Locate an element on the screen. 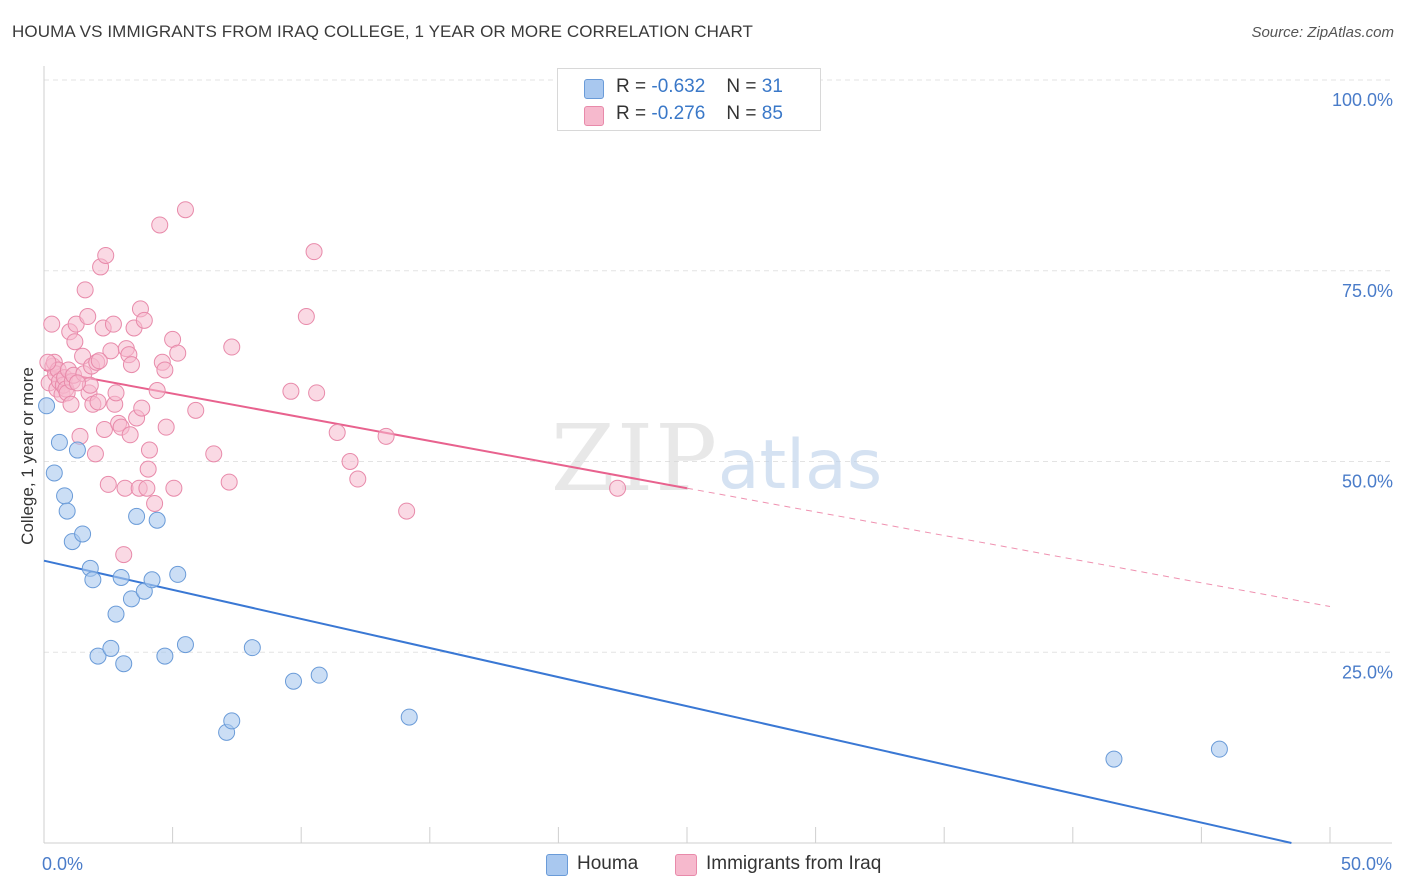  watermark: ZIP atlas is located at coordinates (716, 458).